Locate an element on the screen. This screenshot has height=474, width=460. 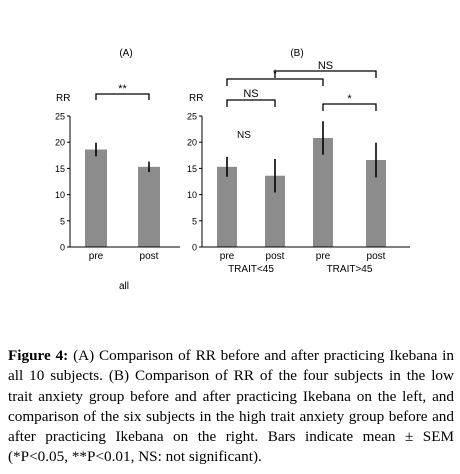
group-label: TRAIT>45 is located at coordinates (350, 269).